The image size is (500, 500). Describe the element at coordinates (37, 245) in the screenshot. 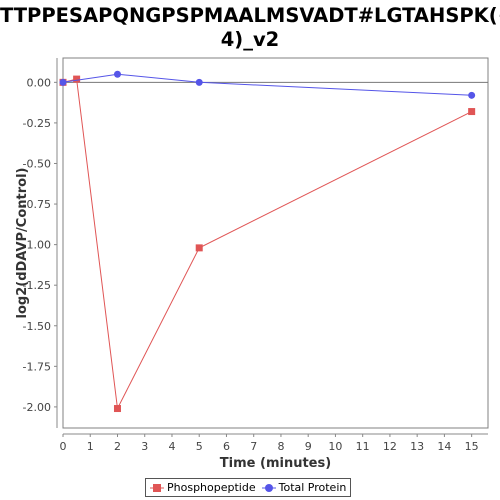

I see `y-tick-label: -1.00` at that location.